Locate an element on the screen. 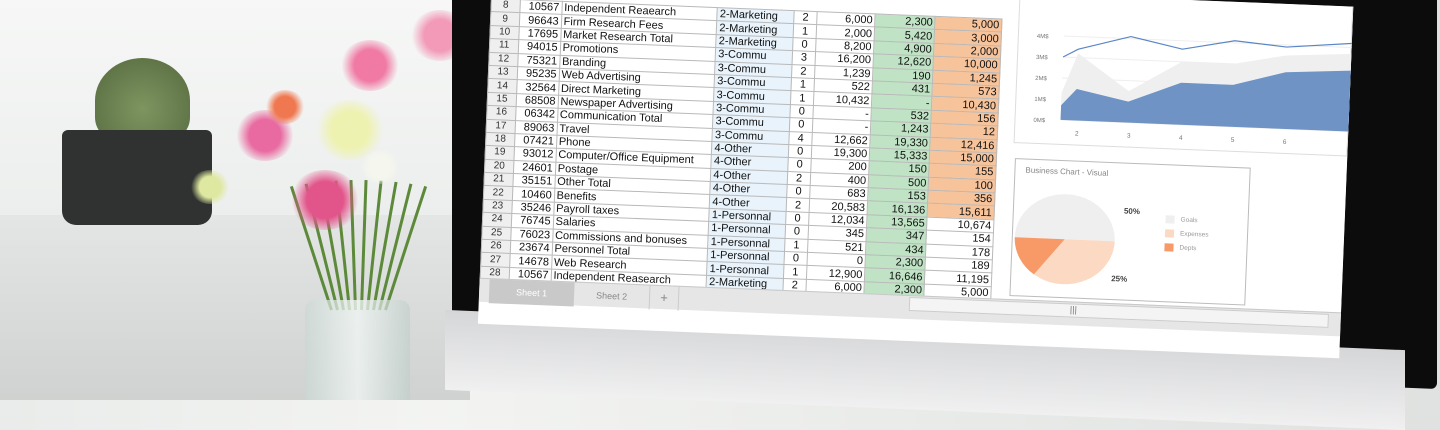 Image resolution: width=1440 pixels, height=430 pixels. cell-n: 27 is located at coordinates (495, 260).